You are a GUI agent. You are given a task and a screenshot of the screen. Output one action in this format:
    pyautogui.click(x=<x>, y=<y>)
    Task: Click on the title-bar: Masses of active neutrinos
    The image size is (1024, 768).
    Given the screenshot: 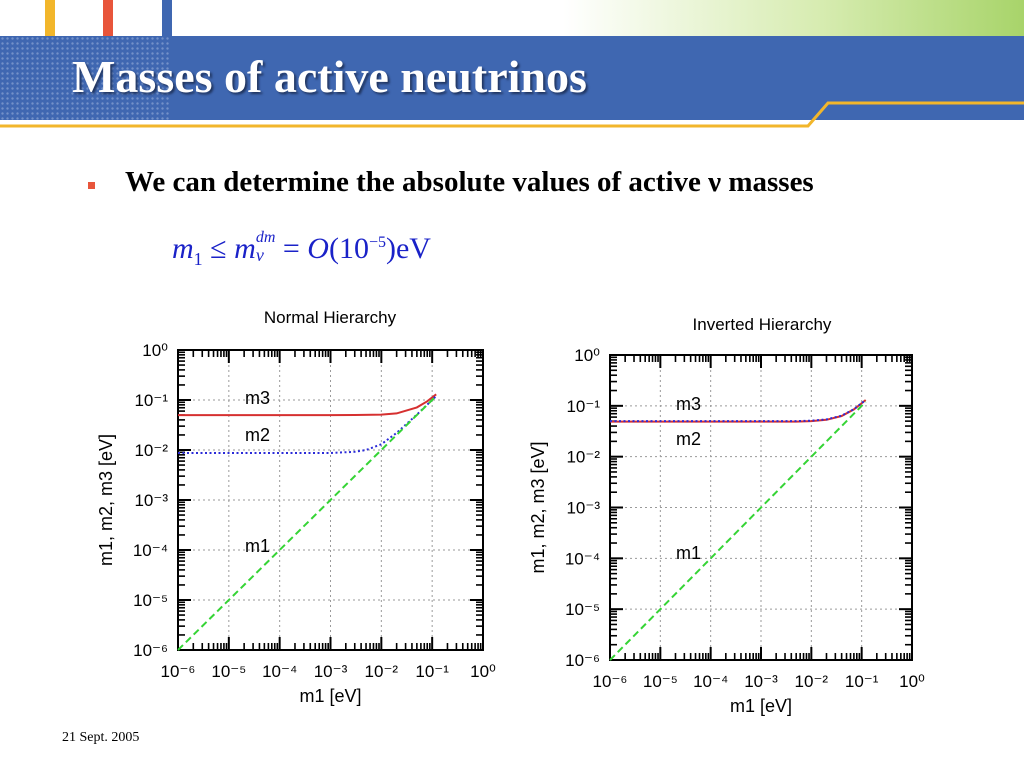 What is the action you would take?
    pyautogui.click(x=512, y=78)
    